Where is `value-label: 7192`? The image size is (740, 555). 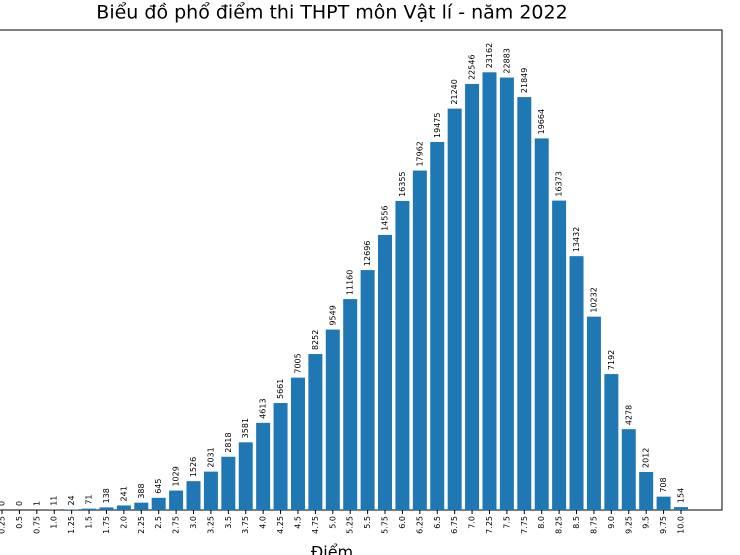 value-label: 7192 is located at coordinates (611, 360).